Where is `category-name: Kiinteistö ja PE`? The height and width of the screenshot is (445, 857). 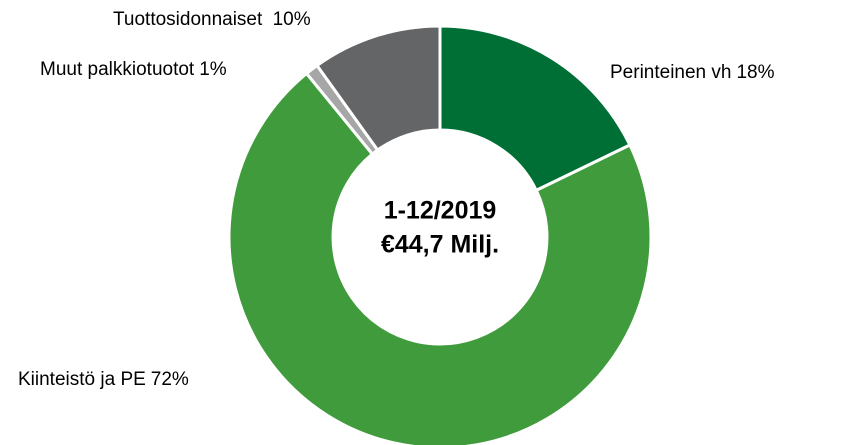 category-name: Kiinteistö ja PE is located at coordinates (82, 379).